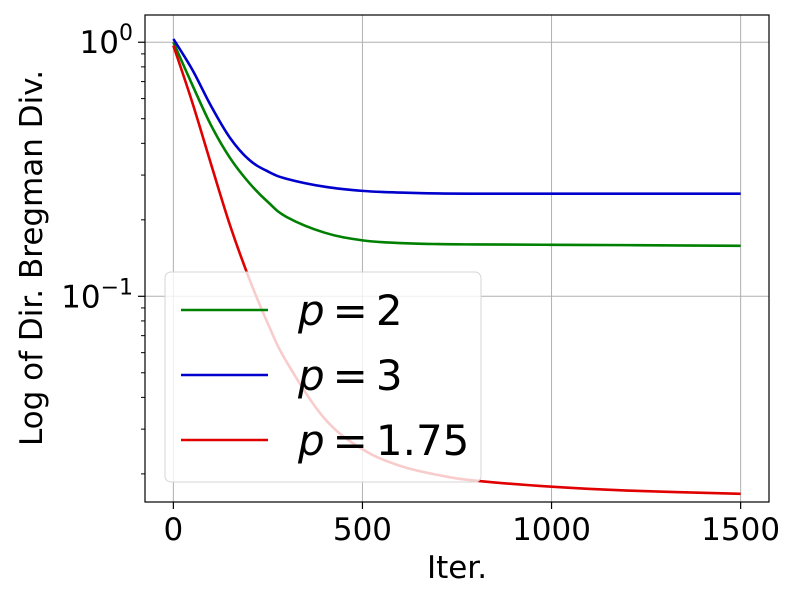  I want to click on legend-box, so click(323, 377).